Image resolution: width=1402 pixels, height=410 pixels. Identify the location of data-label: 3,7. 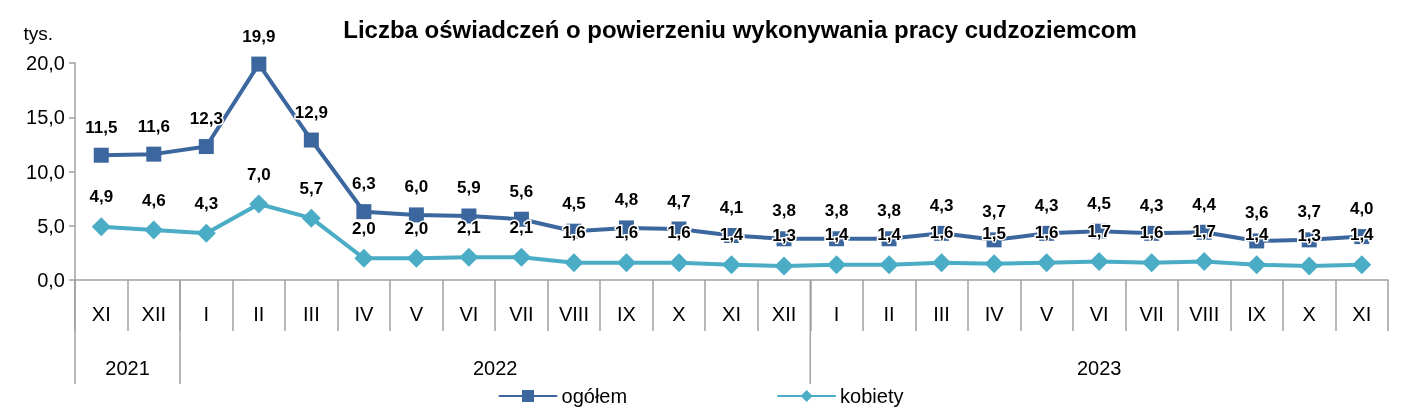
(1309, 212).